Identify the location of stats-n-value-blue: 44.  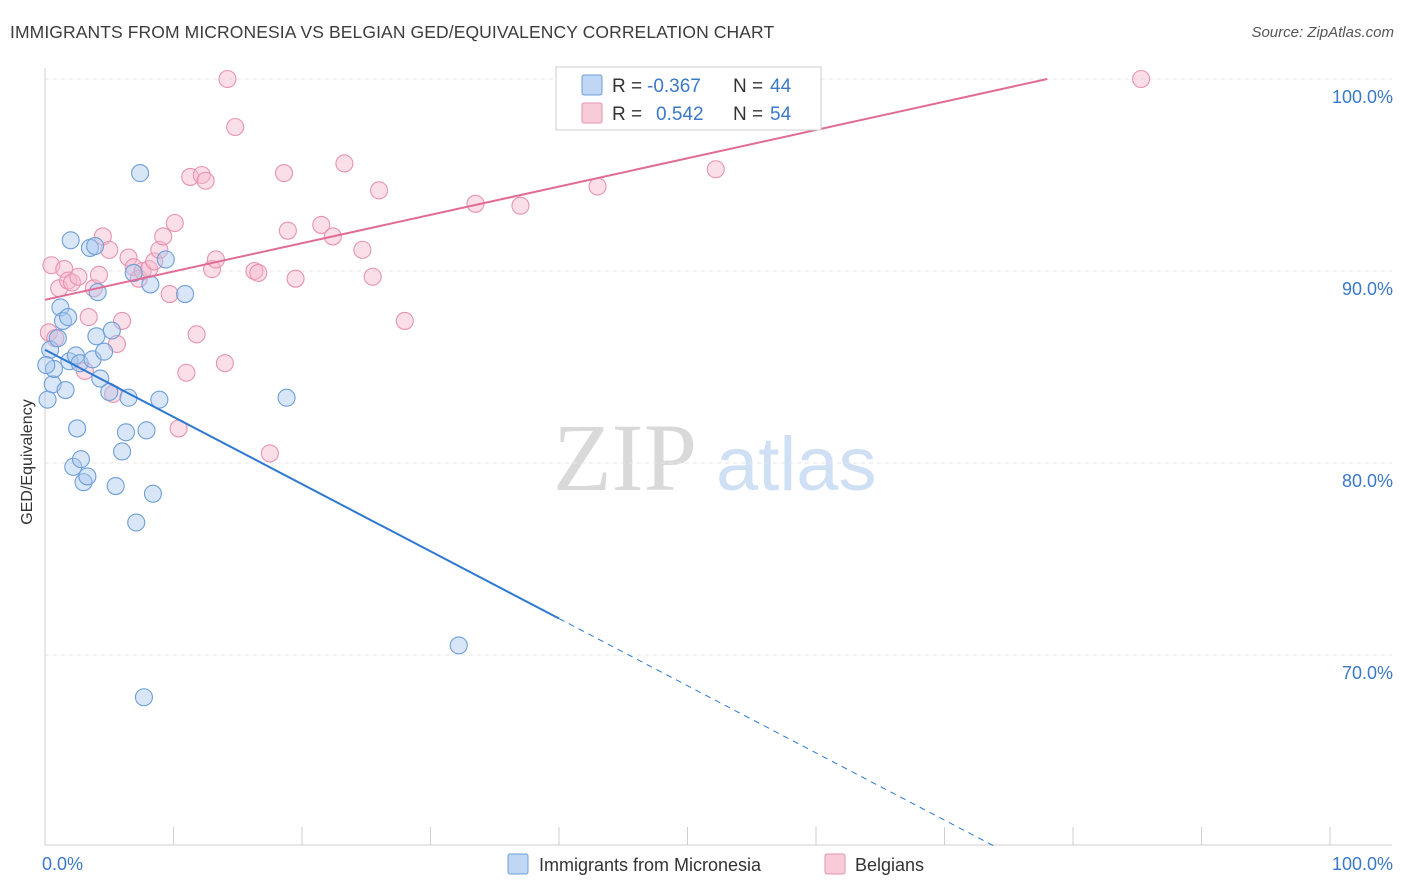
(781, 86).